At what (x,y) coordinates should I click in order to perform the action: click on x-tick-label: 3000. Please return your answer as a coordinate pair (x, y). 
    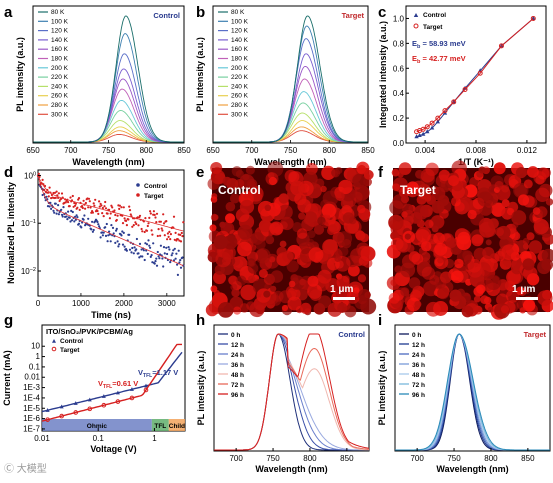
    Looking at the image, I should click on (167, 303).